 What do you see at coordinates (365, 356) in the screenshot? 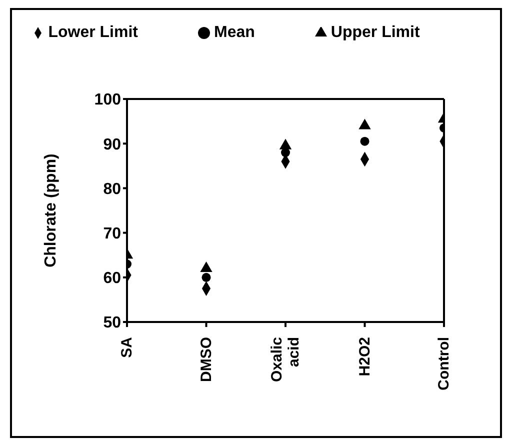
I see `x-tick-label: H2O2` at bounding box center [365, 356].